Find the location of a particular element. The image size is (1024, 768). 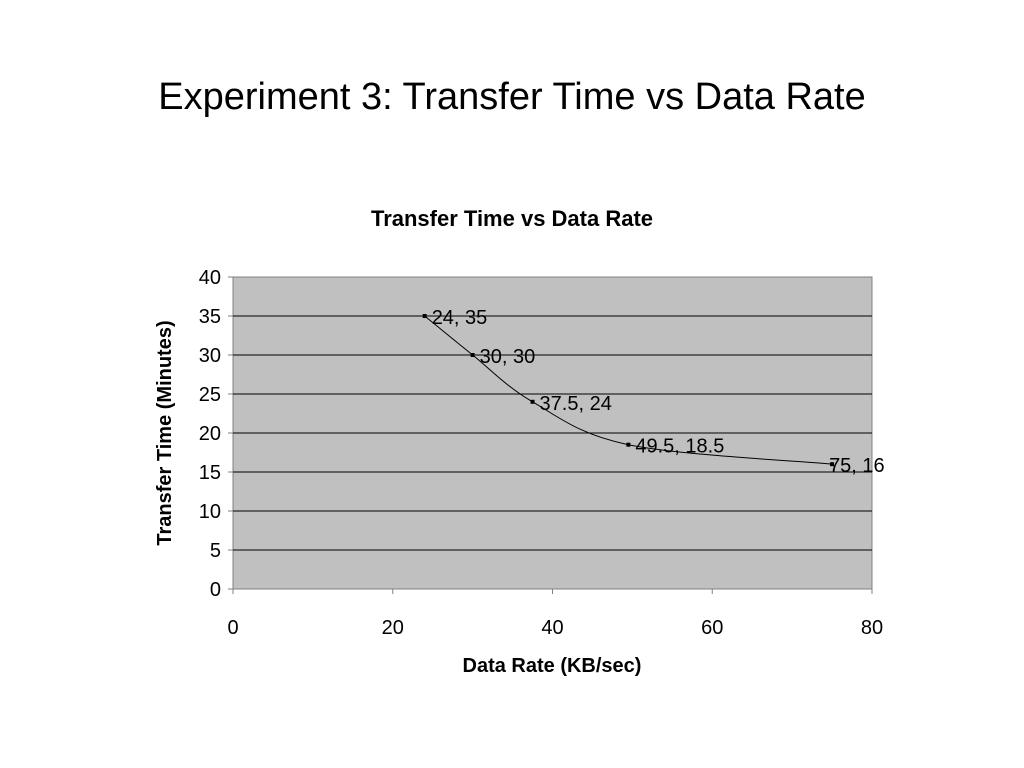

y-tick-label: 25 is located at coordinates (210, 395).